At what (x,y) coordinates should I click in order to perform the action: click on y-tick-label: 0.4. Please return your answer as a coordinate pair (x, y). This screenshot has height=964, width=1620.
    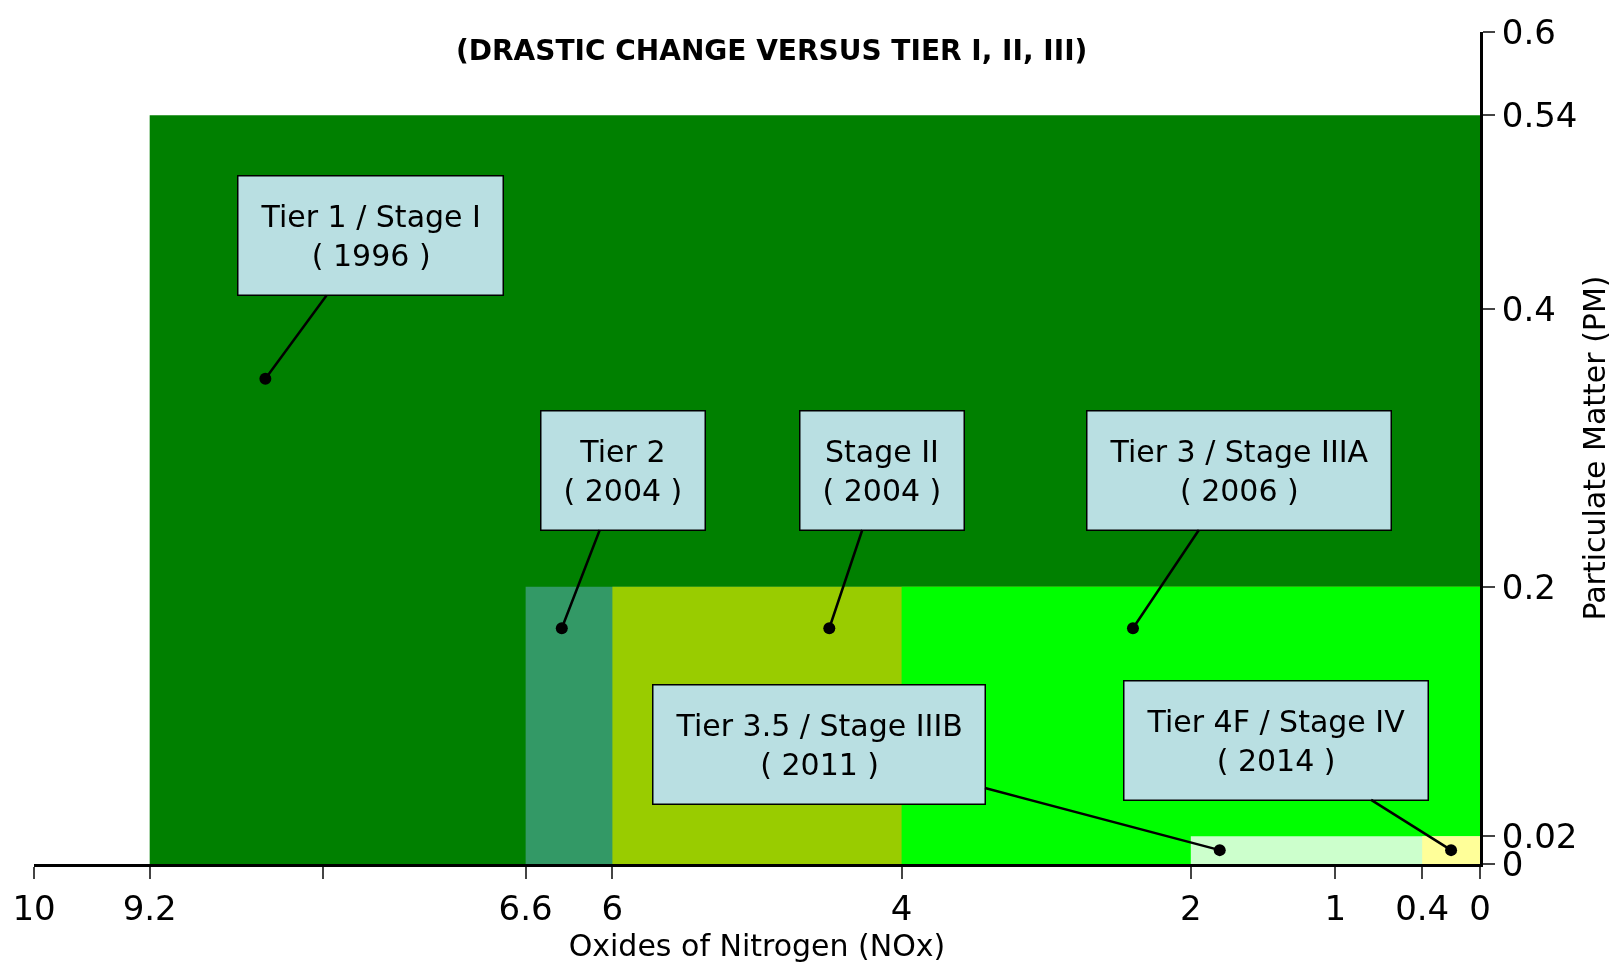
    Looking at the image, I should click on (1528, 309).